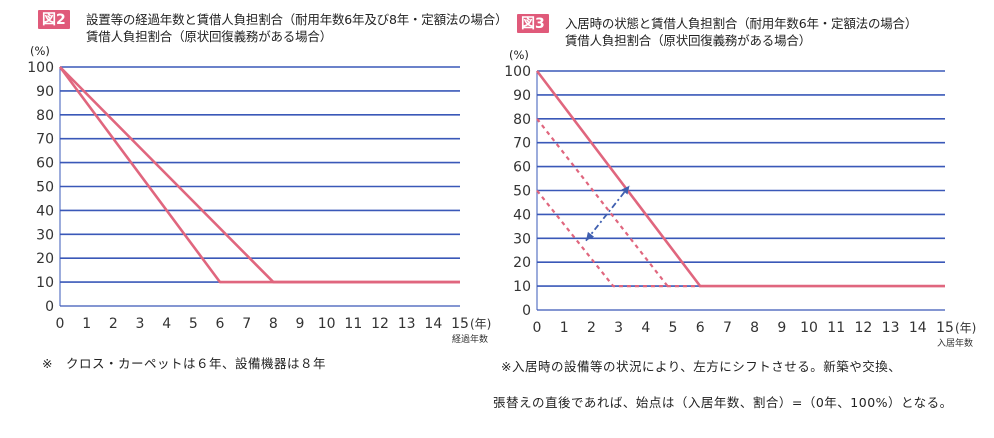  What do you see at coordinates (113, 324) in the screenshot?
I see `figure-2-x-tick-label: 2` at bounding box center [113, 324].